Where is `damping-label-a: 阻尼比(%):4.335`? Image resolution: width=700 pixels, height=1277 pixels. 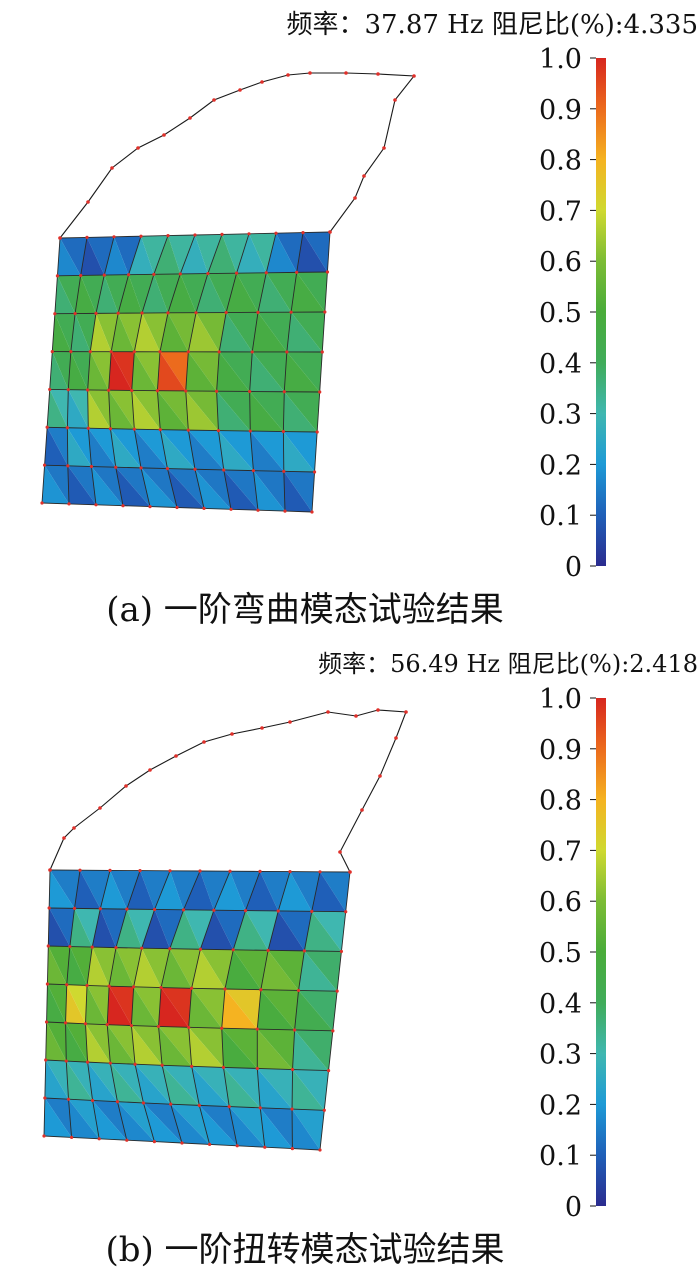
damping-label-a: 阻尼比(%):4.335 is located at coordinates (594, 25).